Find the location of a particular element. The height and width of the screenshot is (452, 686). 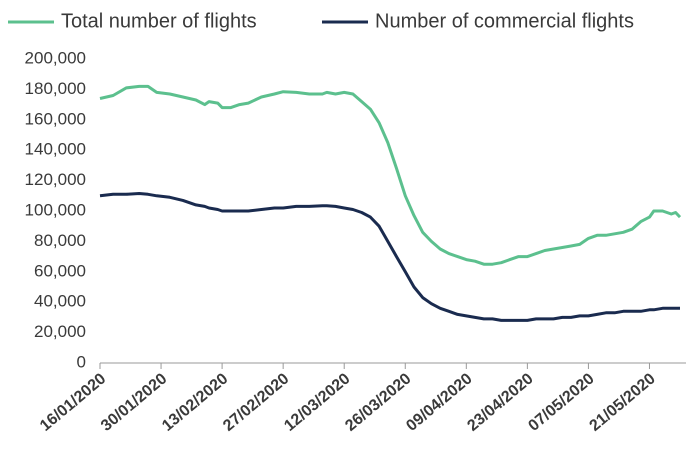

x-tick-label: 23/04/2020 is located at coordinates (500, 402).